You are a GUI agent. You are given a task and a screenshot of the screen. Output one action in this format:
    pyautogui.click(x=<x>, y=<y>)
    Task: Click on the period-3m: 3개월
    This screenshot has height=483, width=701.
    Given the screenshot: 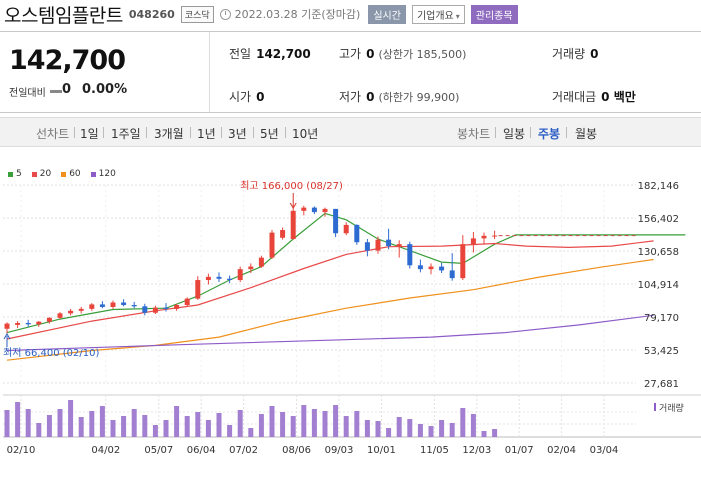 What is the action you would take?
    pyautogui.click(x=169, y=134)
    